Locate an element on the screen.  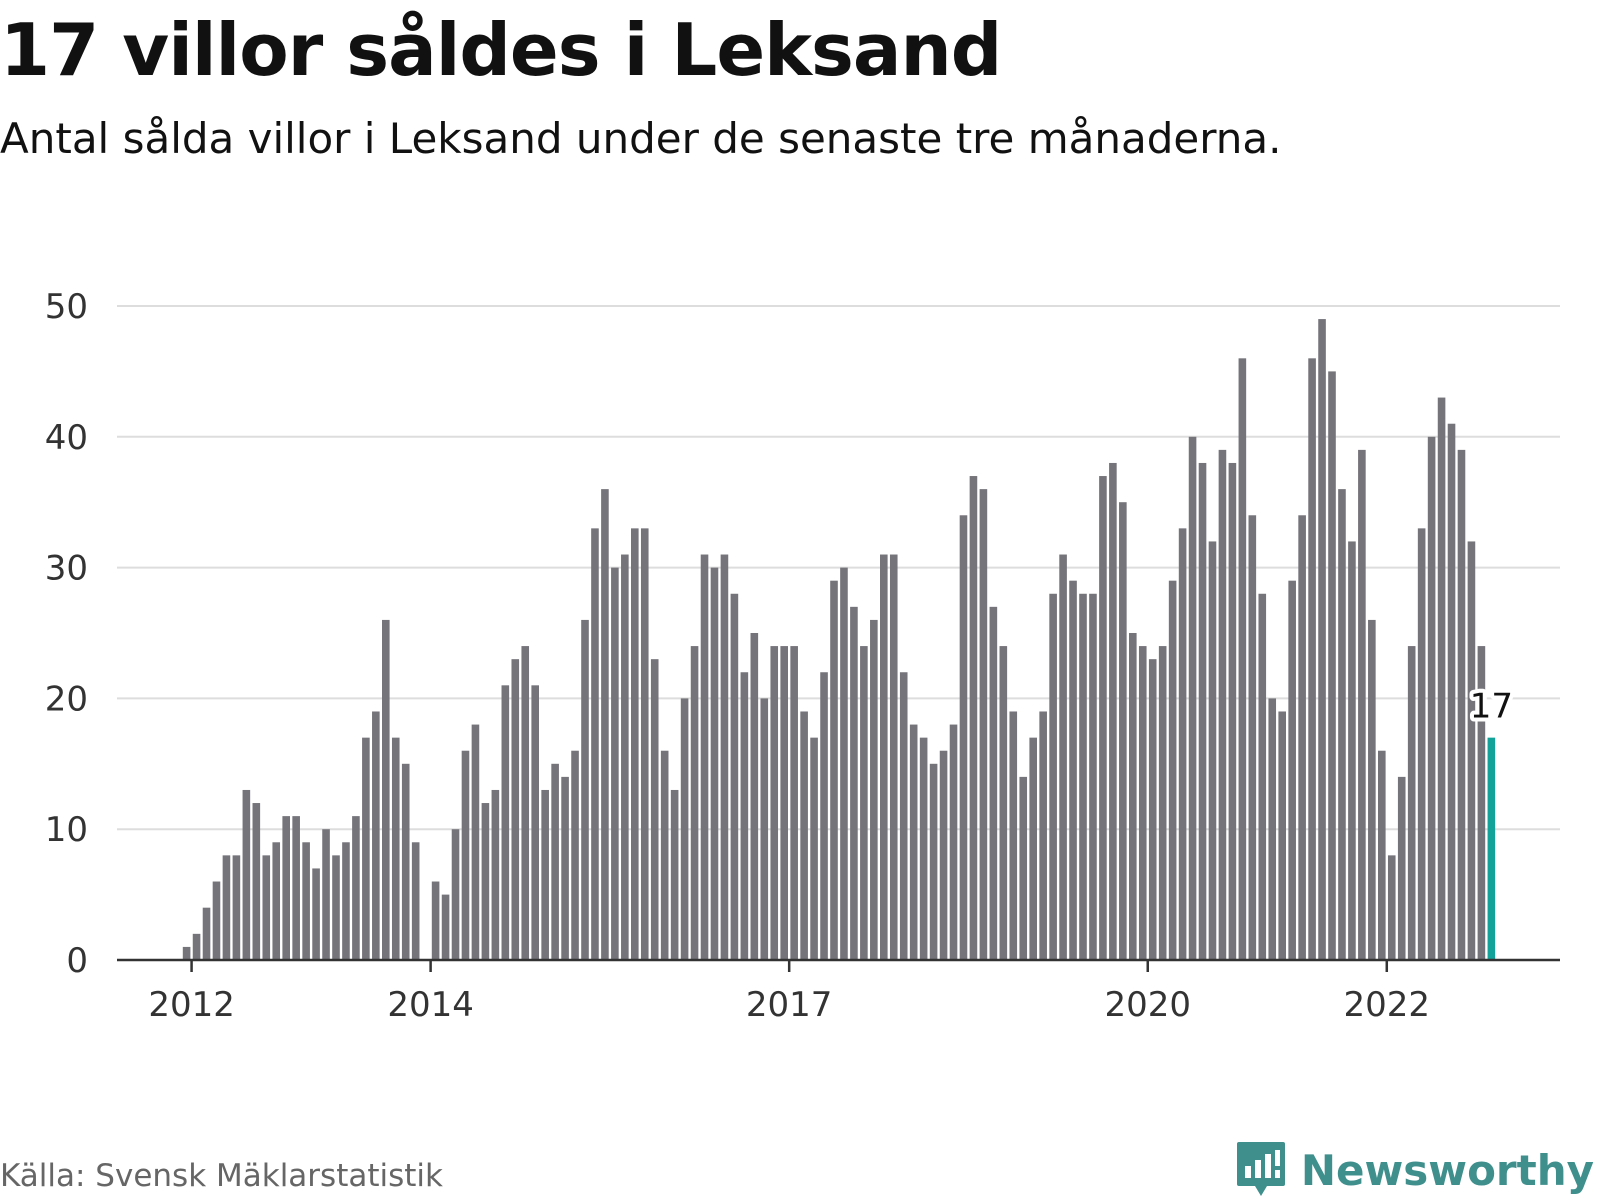
bar-highlight is located at coordinates (1491, 848).